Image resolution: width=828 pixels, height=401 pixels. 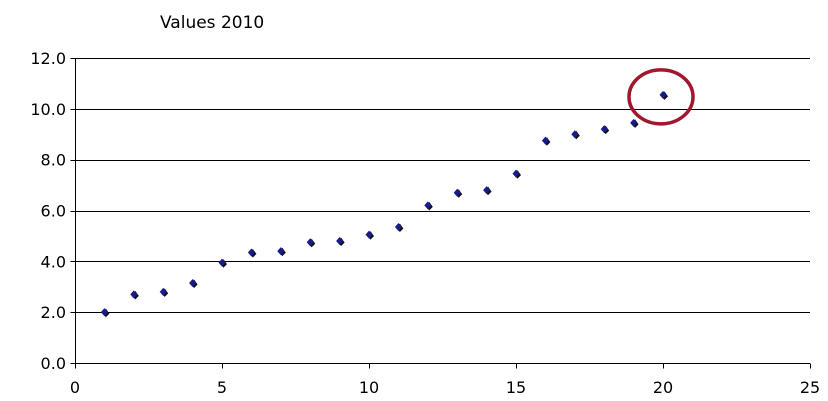 What do you see at coordinates (53, 211) in the screenshot?
I see `y-tick-label: 6.0` at bounding box center [53, 211].